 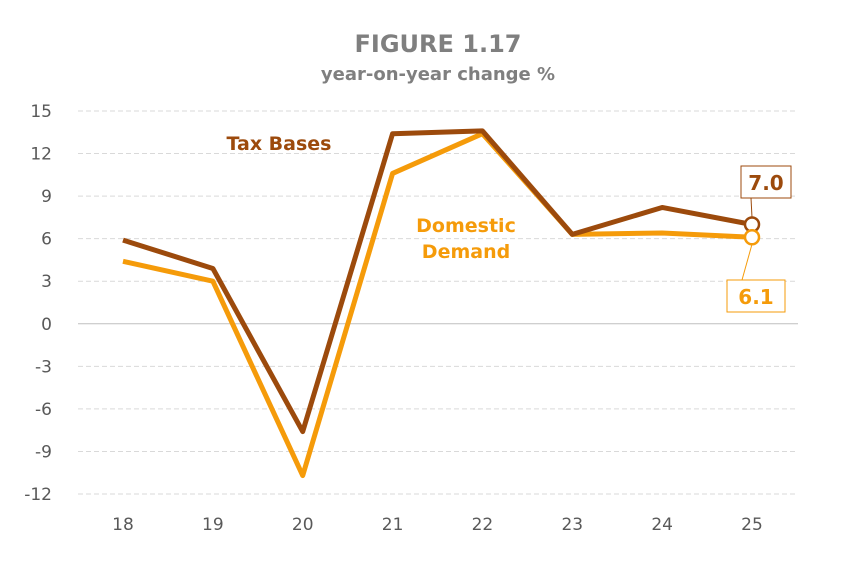 I want to click on x-tick-label: 19, so click(x=213, y=525).